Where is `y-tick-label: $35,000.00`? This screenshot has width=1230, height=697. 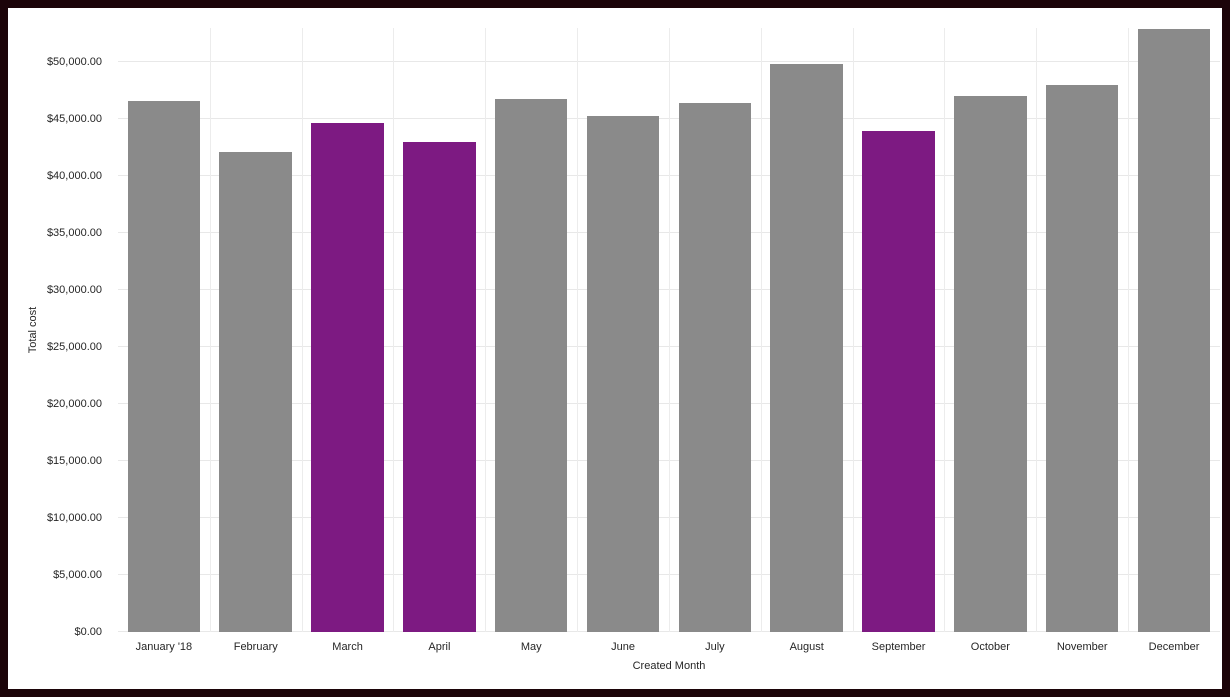 y-tick-label: $35,000.00 is located at coordinates (74, 233).